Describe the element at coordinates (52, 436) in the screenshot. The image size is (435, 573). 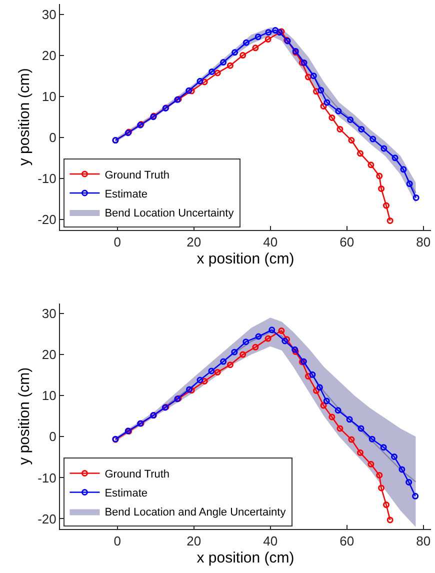
I see `y-tick-label: 0` at that location.